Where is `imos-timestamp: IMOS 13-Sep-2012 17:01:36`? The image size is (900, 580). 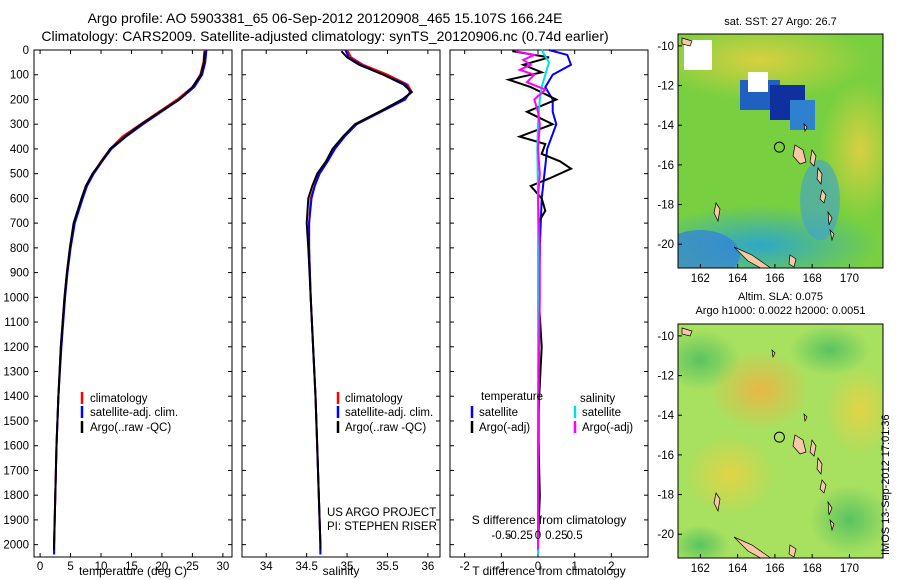
imos-timestamp: IMOS 13-Sep-2012 17:01:36 is located at coordinates (886, 484).